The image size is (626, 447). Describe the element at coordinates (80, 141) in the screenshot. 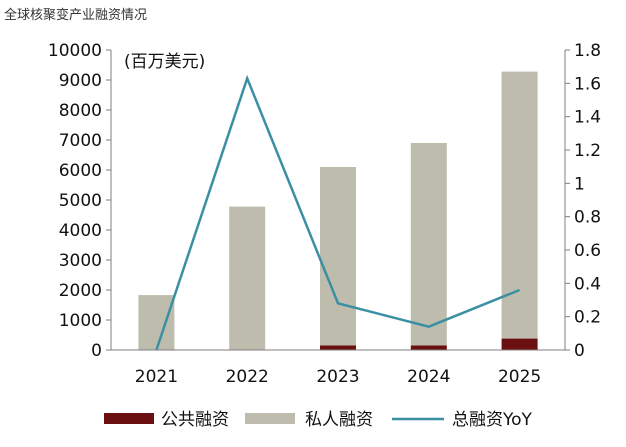

I see `left-tick-label: 7000` at that location.